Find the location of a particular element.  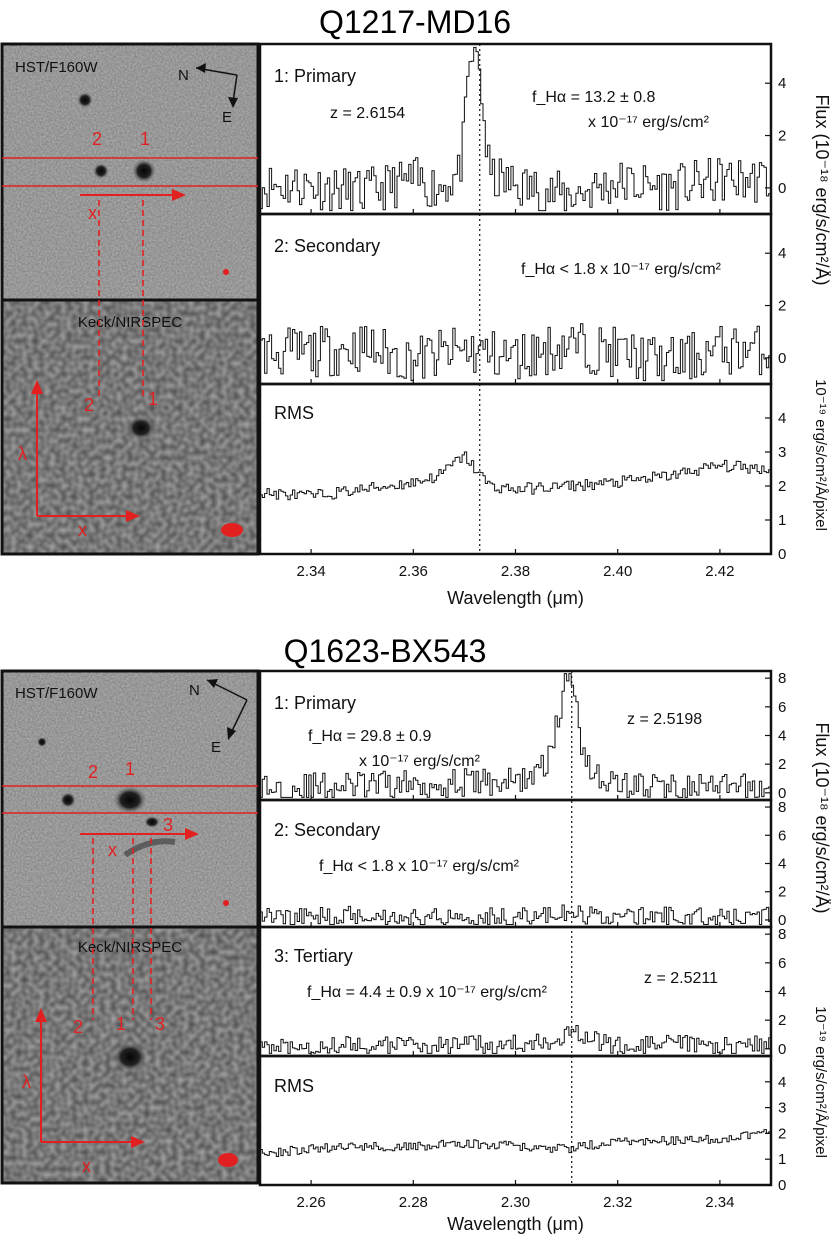

source-1-blob is located at coordinates (144, 171).